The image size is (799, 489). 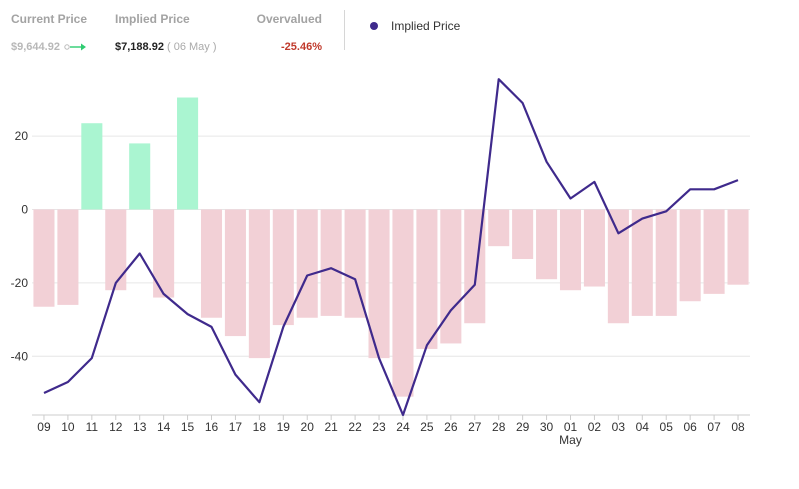 What do you see at coordinates (139, 47) in the screenshot?
I see `implied-price-amount: $7,188.92` at bounding box center [139, 47].